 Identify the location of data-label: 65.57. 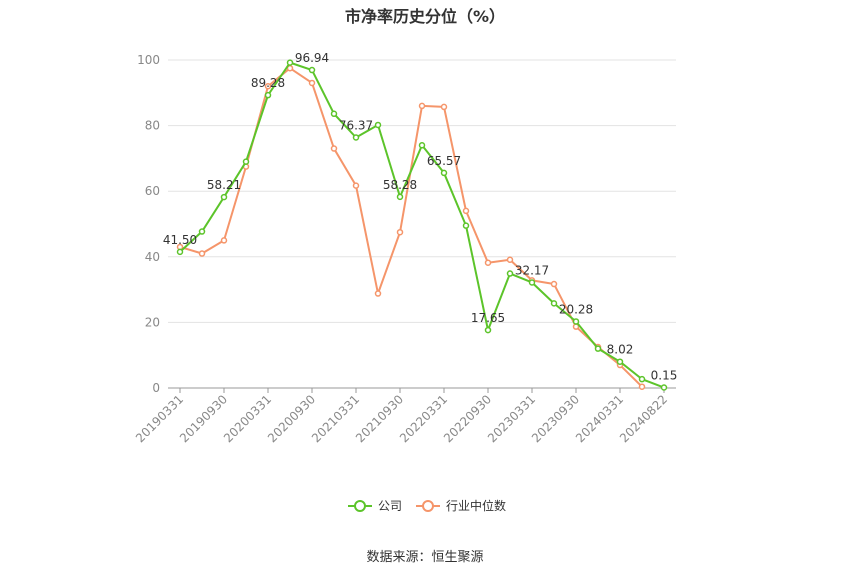
(444, 161).